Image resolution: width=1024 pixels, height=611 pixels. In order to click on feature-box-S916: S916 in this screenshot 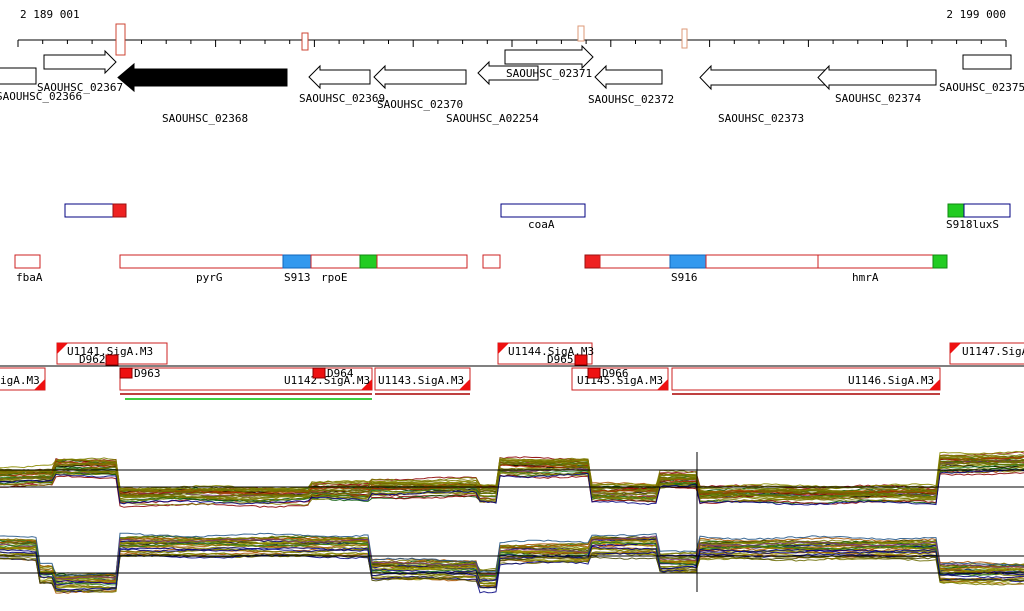, I will do `click(688, 269)`.